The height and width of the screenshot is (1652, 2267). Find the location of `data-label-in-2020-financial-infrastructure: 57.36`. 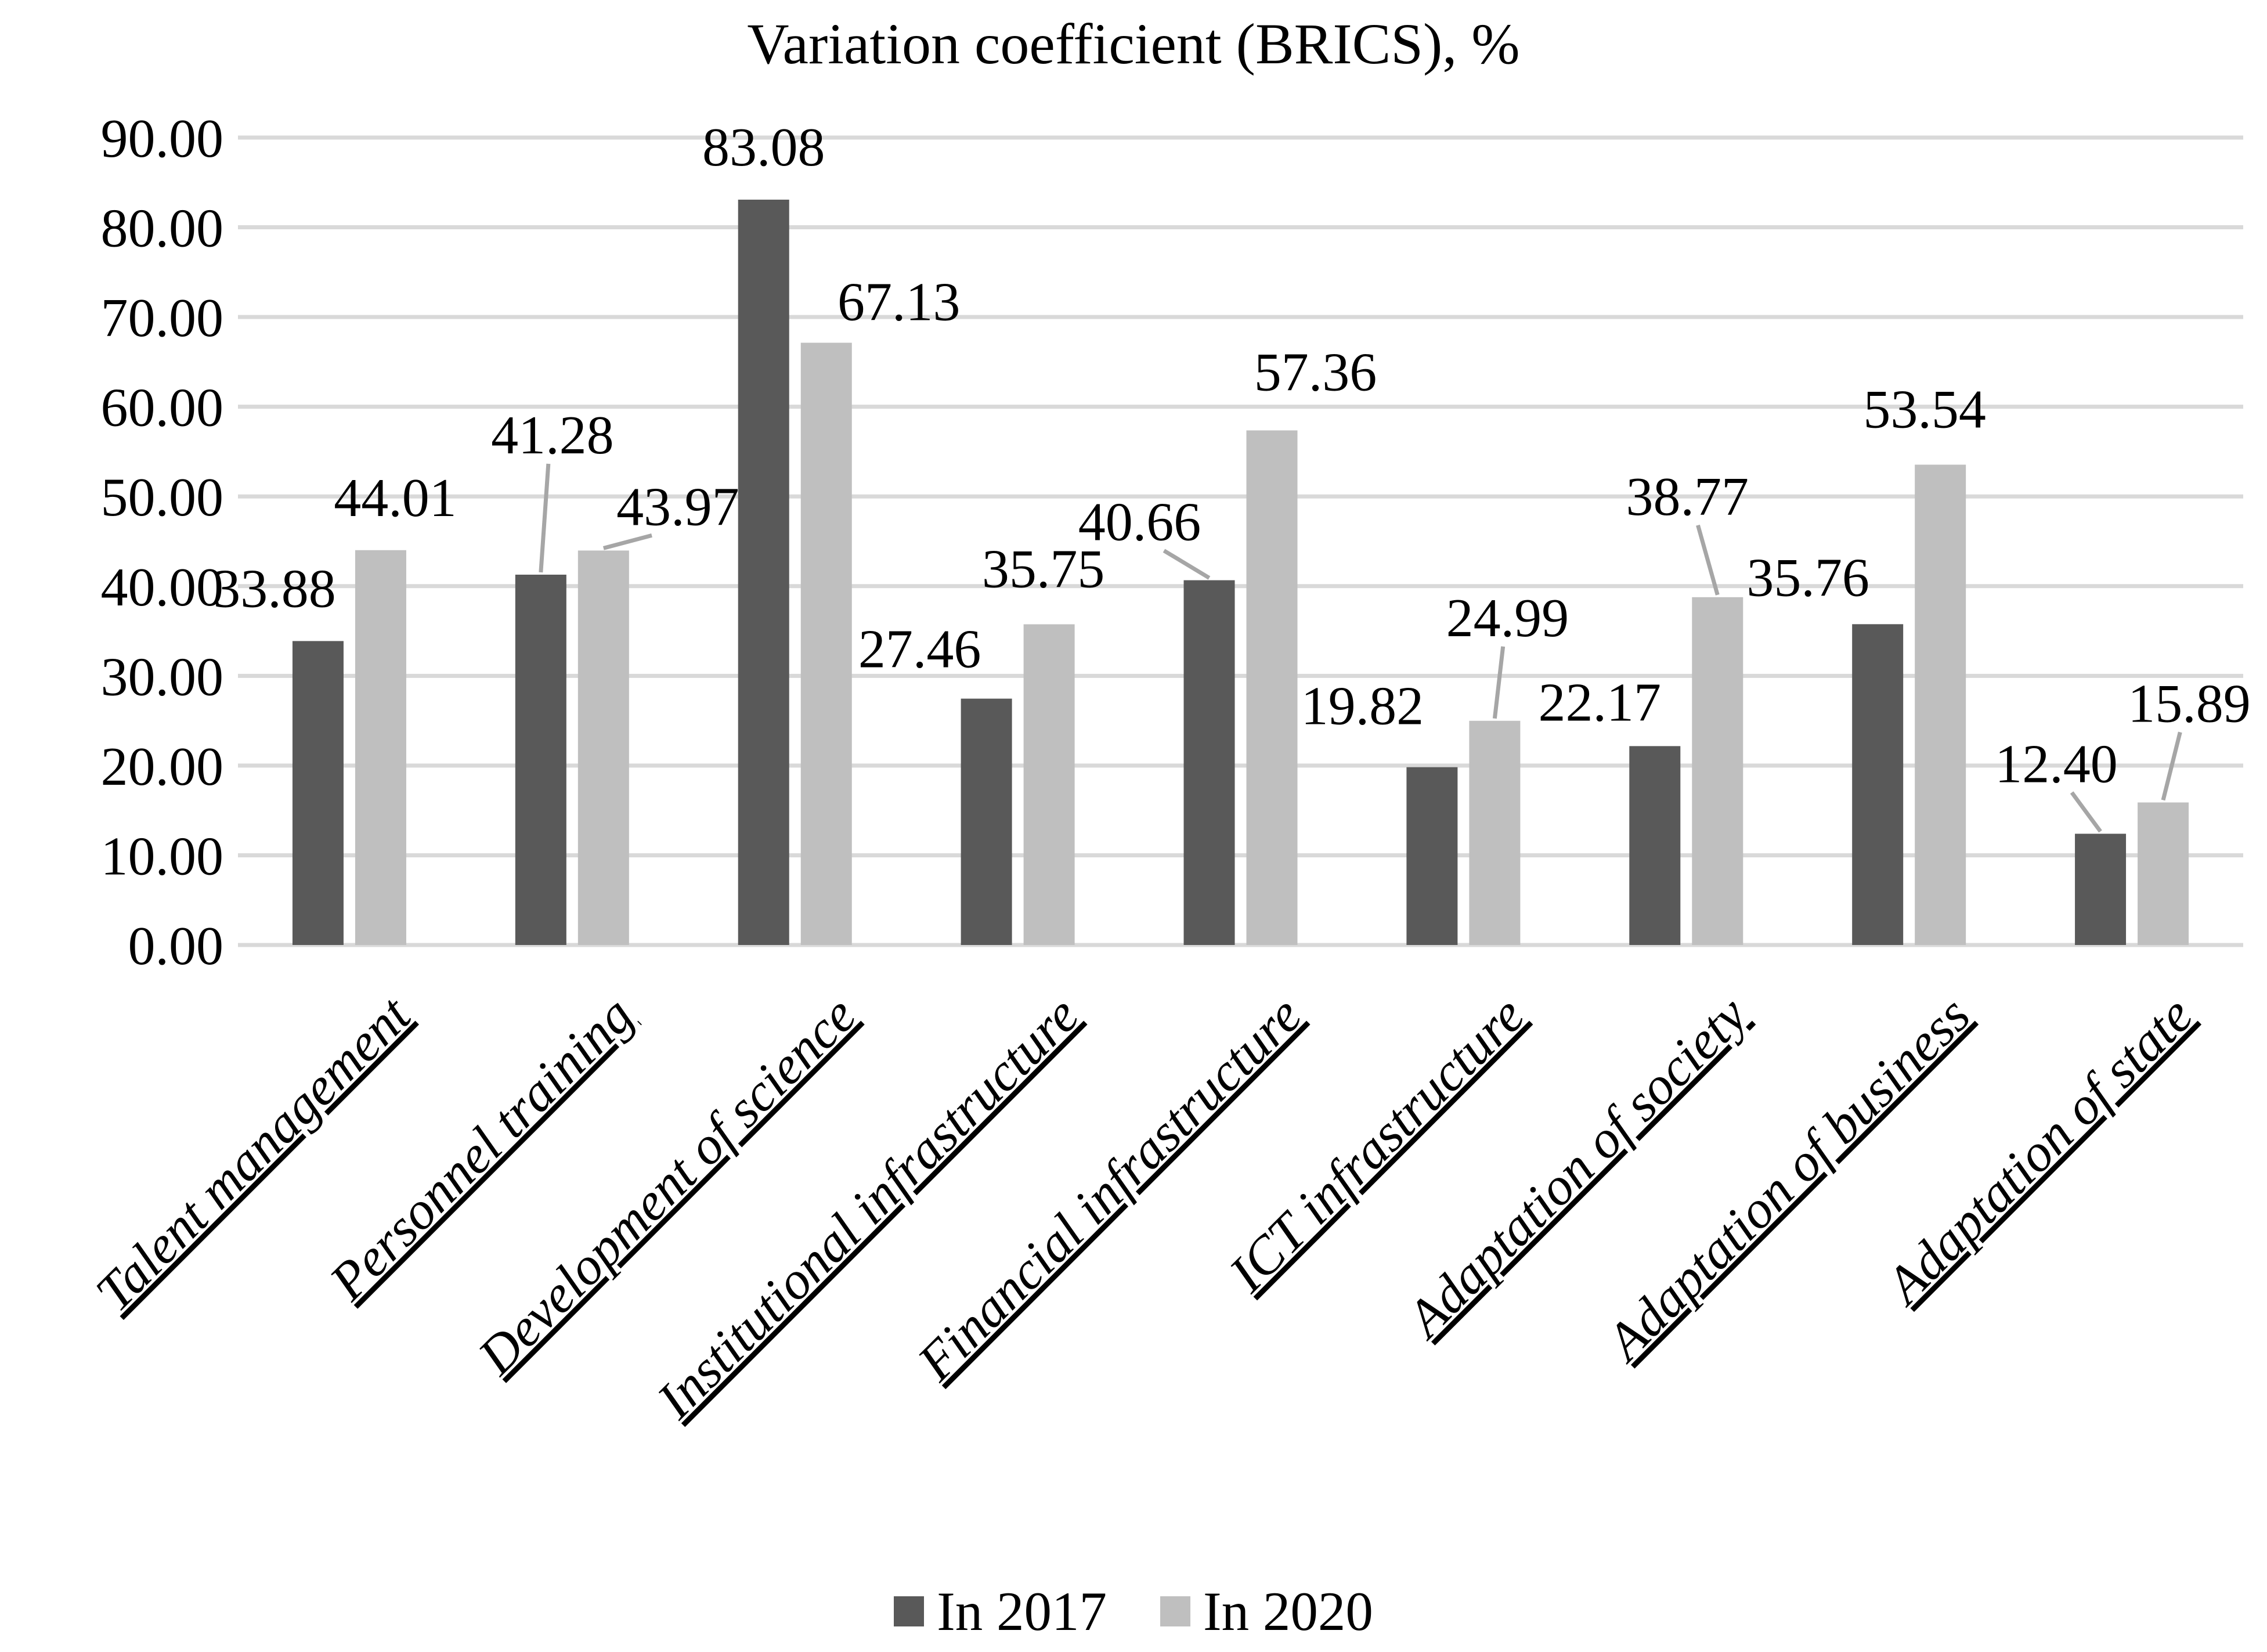

data-label-in-2020-financial-infrastructure: 57.36 is located at coordinates (1316, 372).